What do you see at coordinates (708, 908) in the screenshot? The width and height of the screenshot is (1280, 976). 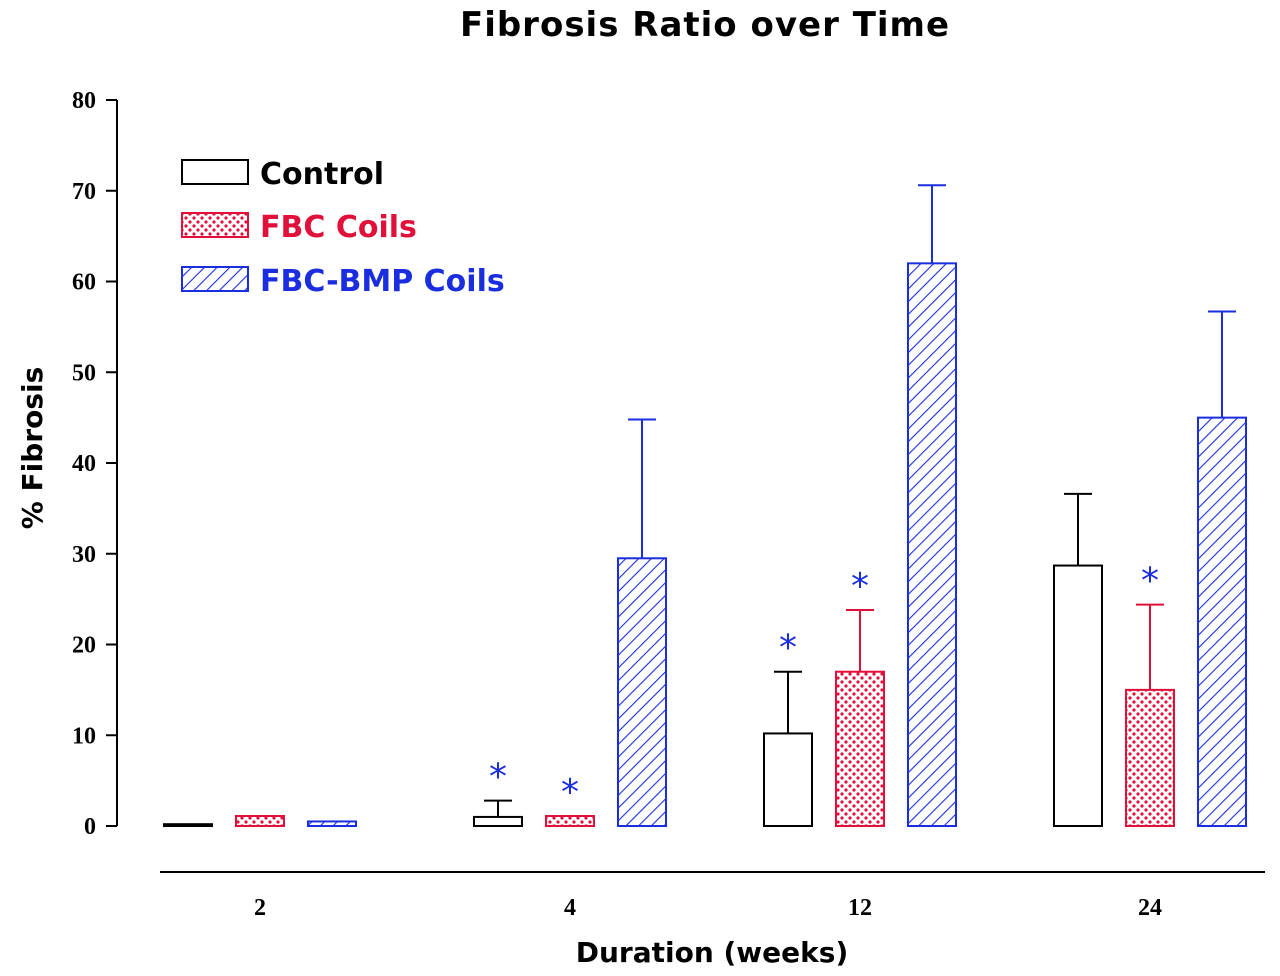 I see `x-ticks: 2 4 12 24` at bounding box center [708, 908].